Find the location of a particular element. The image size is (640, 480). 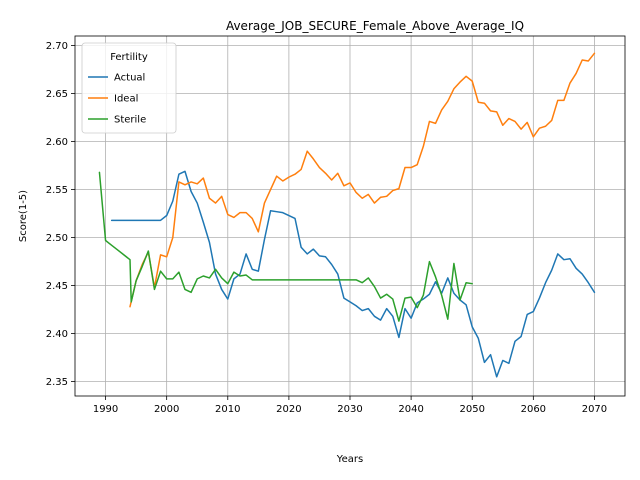

y-tick-label: 2.40 is located at coordinates (57, 334).